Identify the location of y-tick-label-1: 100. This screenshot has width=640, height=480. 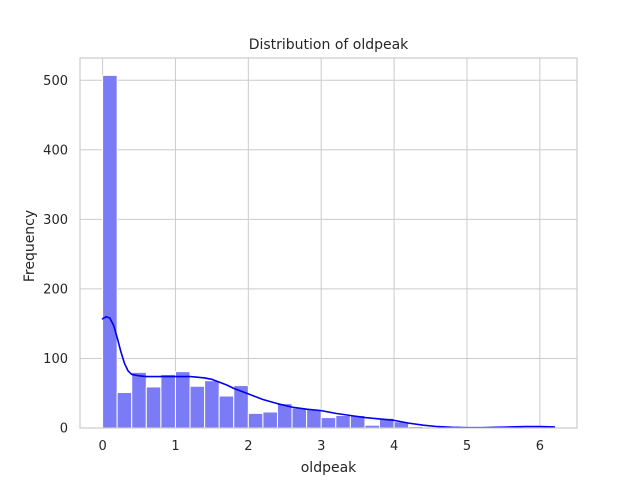
(55, 359).